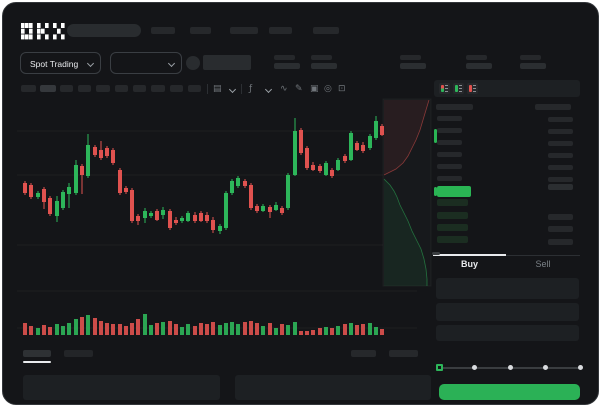  I want to click on orderbook-view-both-icon, so click(444, 88).